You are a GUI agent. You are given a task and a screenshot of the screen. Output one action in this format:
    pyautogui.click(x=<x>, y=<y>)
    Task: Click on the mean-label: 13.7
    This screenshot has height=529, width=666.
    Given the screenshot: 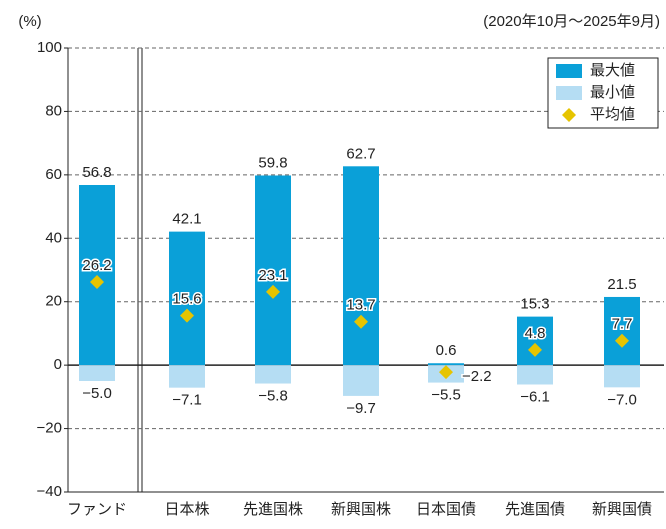 What is the action you would take?
    pyautogui.click(x=360, y=305)
    